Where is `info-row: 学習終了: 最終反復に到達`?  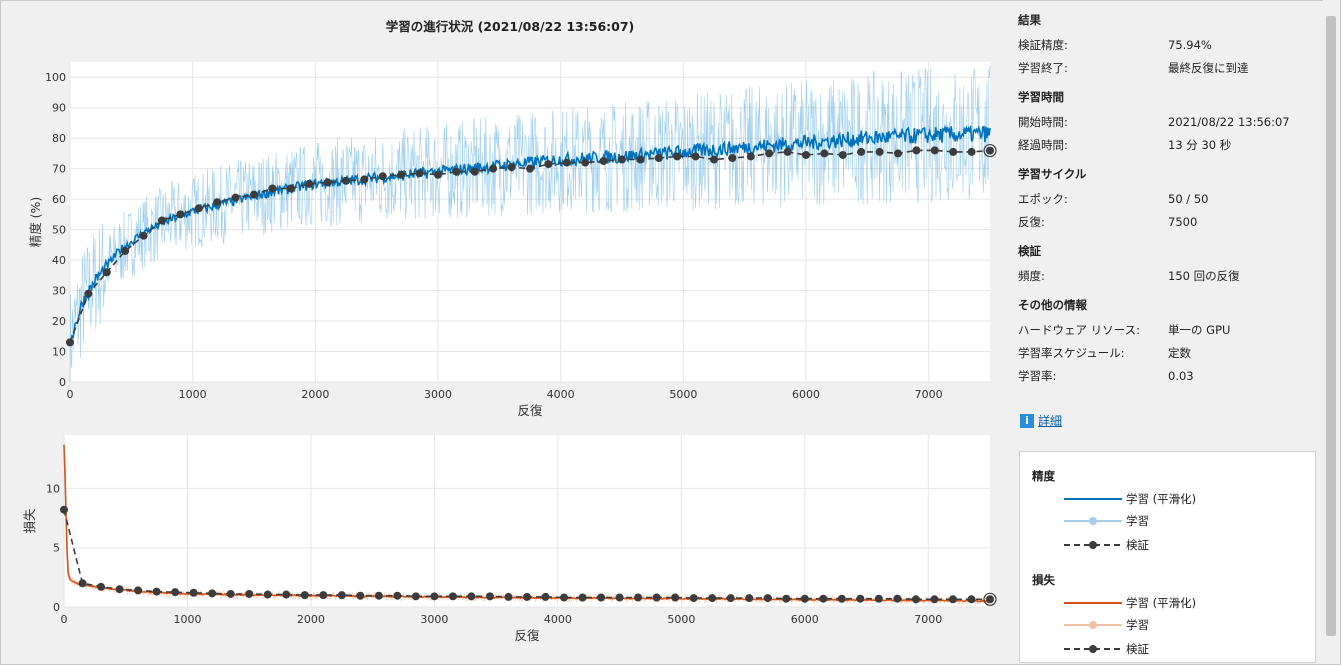 info-row: 学習終了: 最終反復に到達 is located at coordinates (1133, 67).